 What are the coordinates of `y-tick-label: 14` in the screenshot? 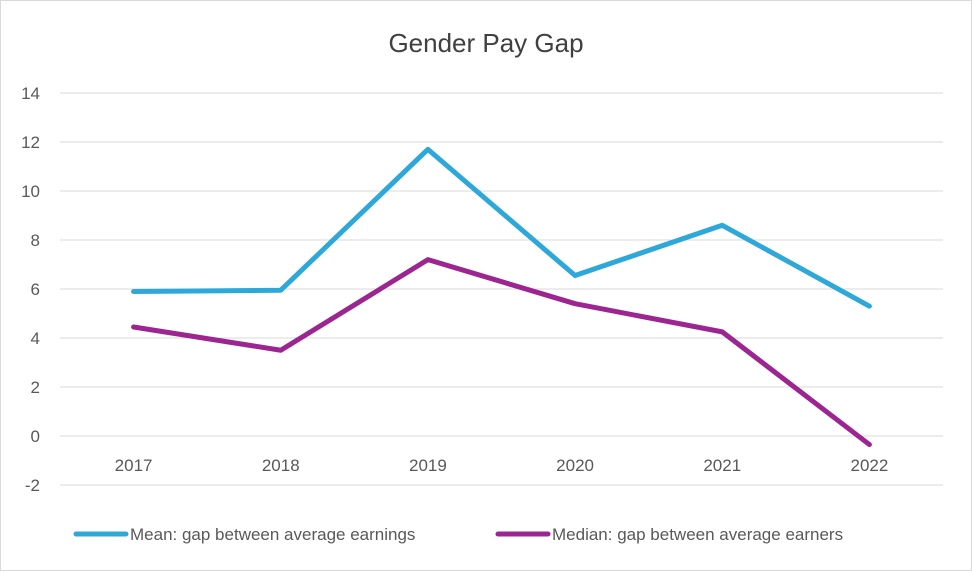 It's located at (30, 93).